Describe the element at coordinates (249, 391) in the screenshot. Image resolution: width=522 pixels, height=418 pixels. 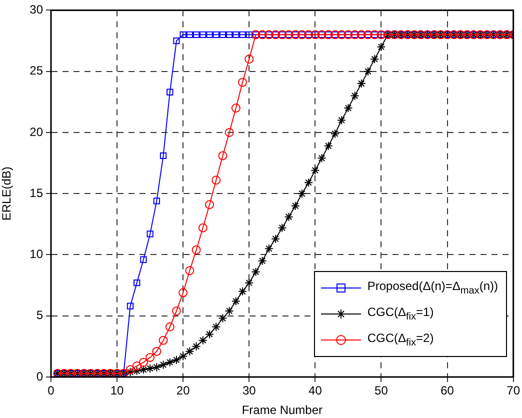
I see `x-tick-label: 30` at that location.